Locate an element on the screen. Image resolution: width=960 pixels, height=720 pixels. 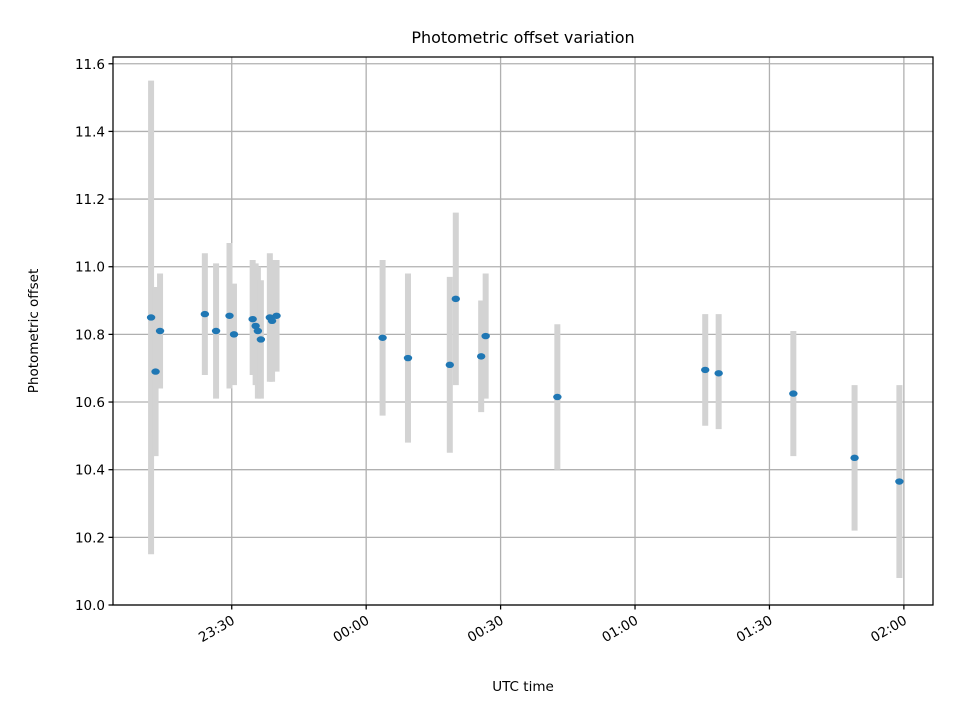
y-tick-label: 11.6 is located at coordinates (90, 65).